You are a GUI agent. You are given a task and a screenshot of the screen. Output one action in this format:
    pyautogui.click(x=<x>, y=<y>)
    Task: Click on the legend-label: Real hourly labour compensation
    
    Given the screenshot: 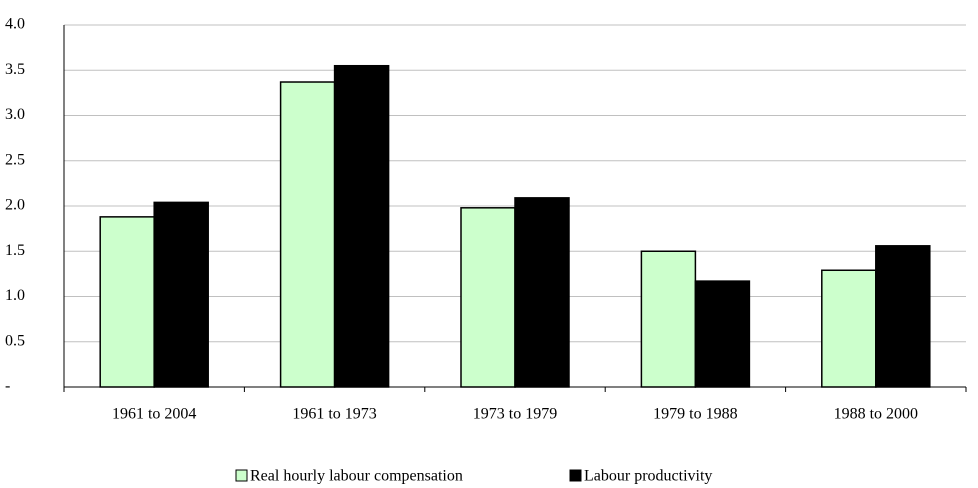 What is the action you would take?
    pyautogui.click(x=356, y=476)
    